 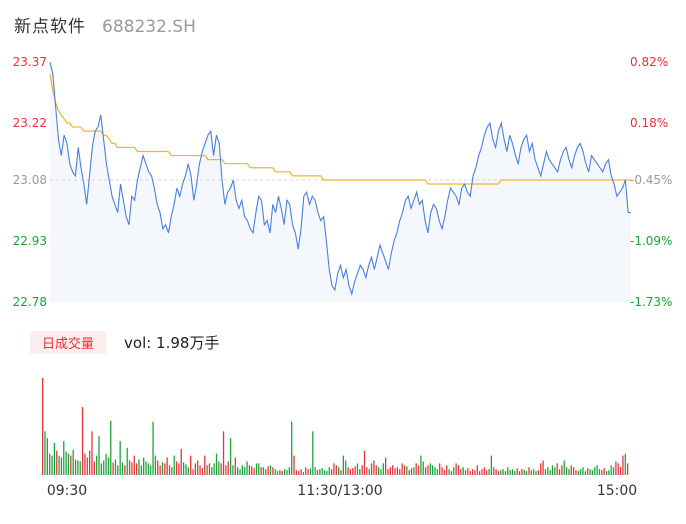 I want to click on percent-tick-label: -1.73%, so click(x=651, y=302).